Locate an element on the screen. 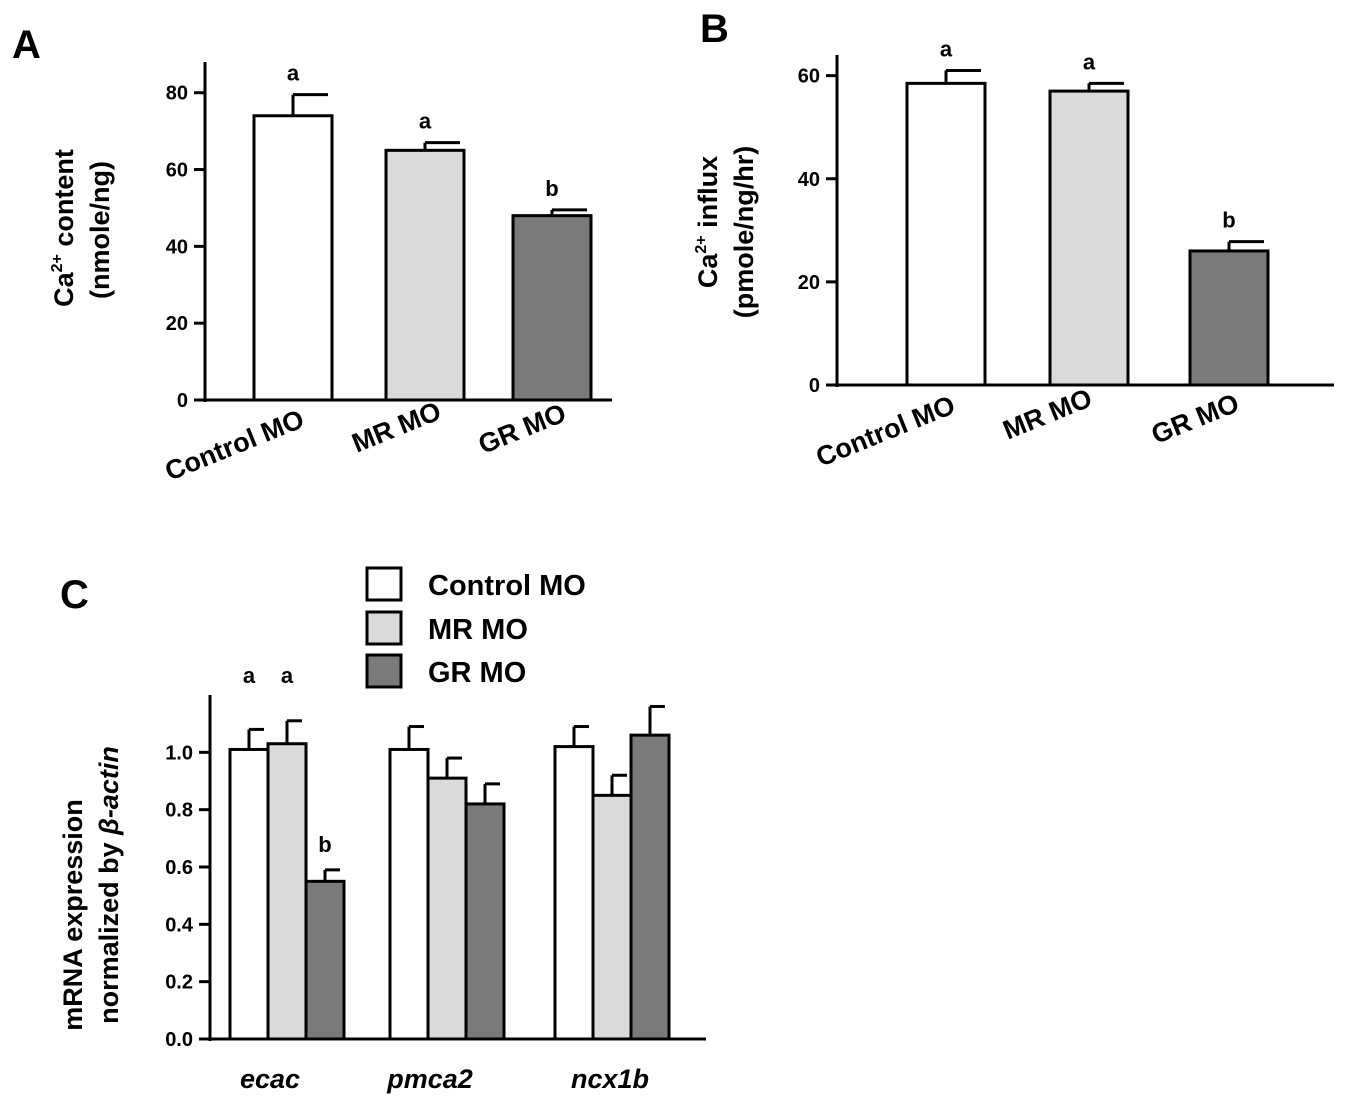  chart-c-legend: Control MO MR MO GR MO is located at coordinates (475, 627).